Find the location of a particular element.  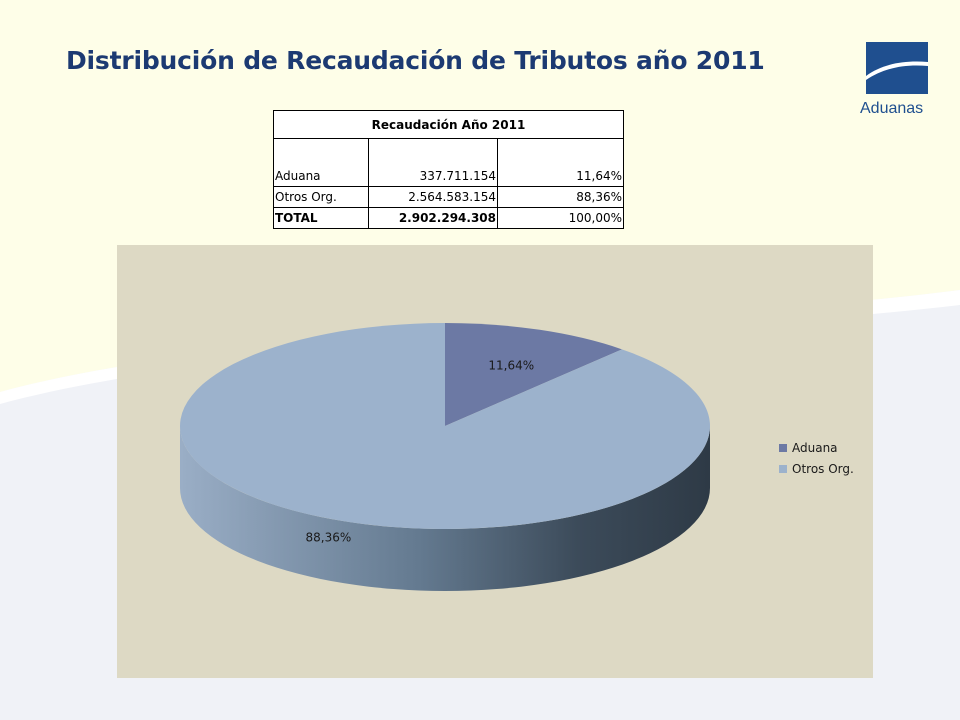

table-row: Otros Org. 2.564.583.154 88,36% is located at coordinates (448, 197).